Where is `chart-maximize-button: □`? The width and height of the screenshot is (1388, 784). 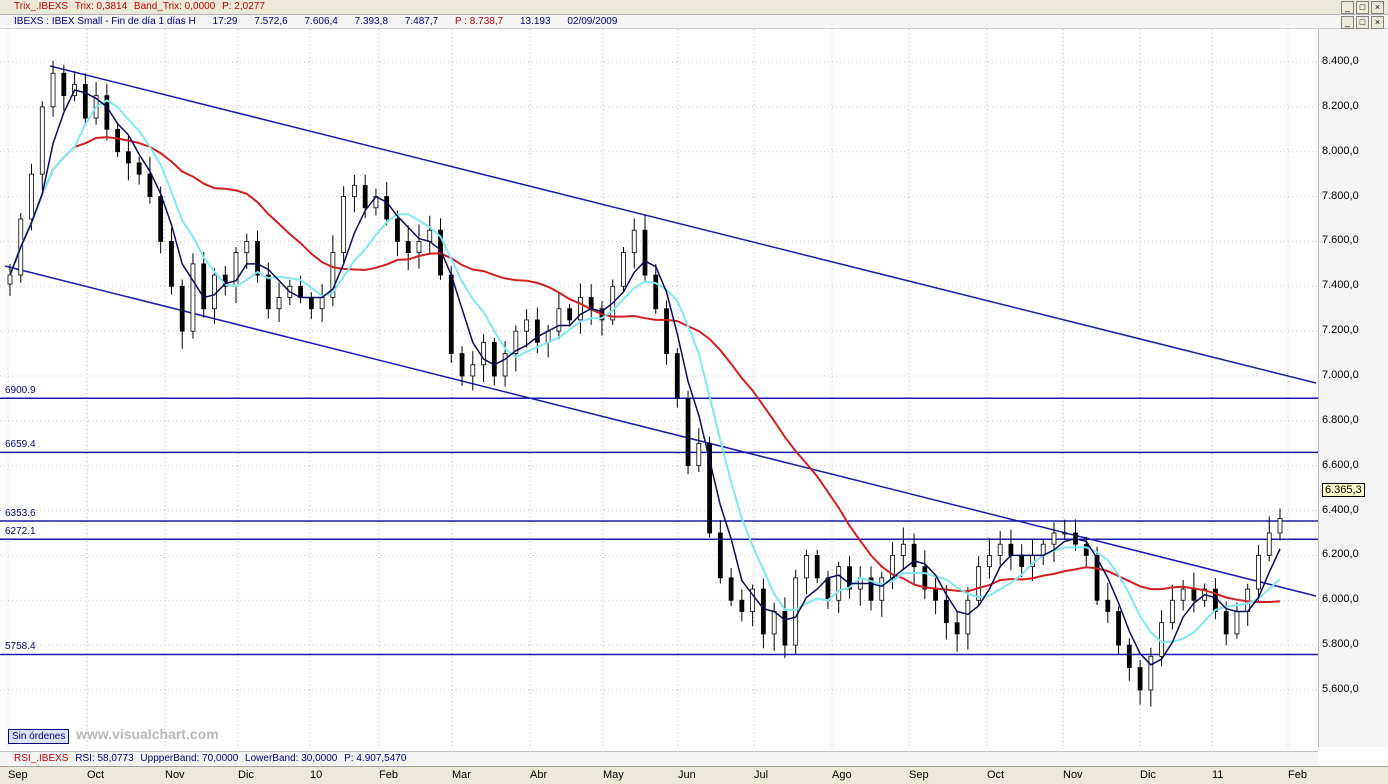
chart-maximize-button: □ is located at coordinates (1362, 22).